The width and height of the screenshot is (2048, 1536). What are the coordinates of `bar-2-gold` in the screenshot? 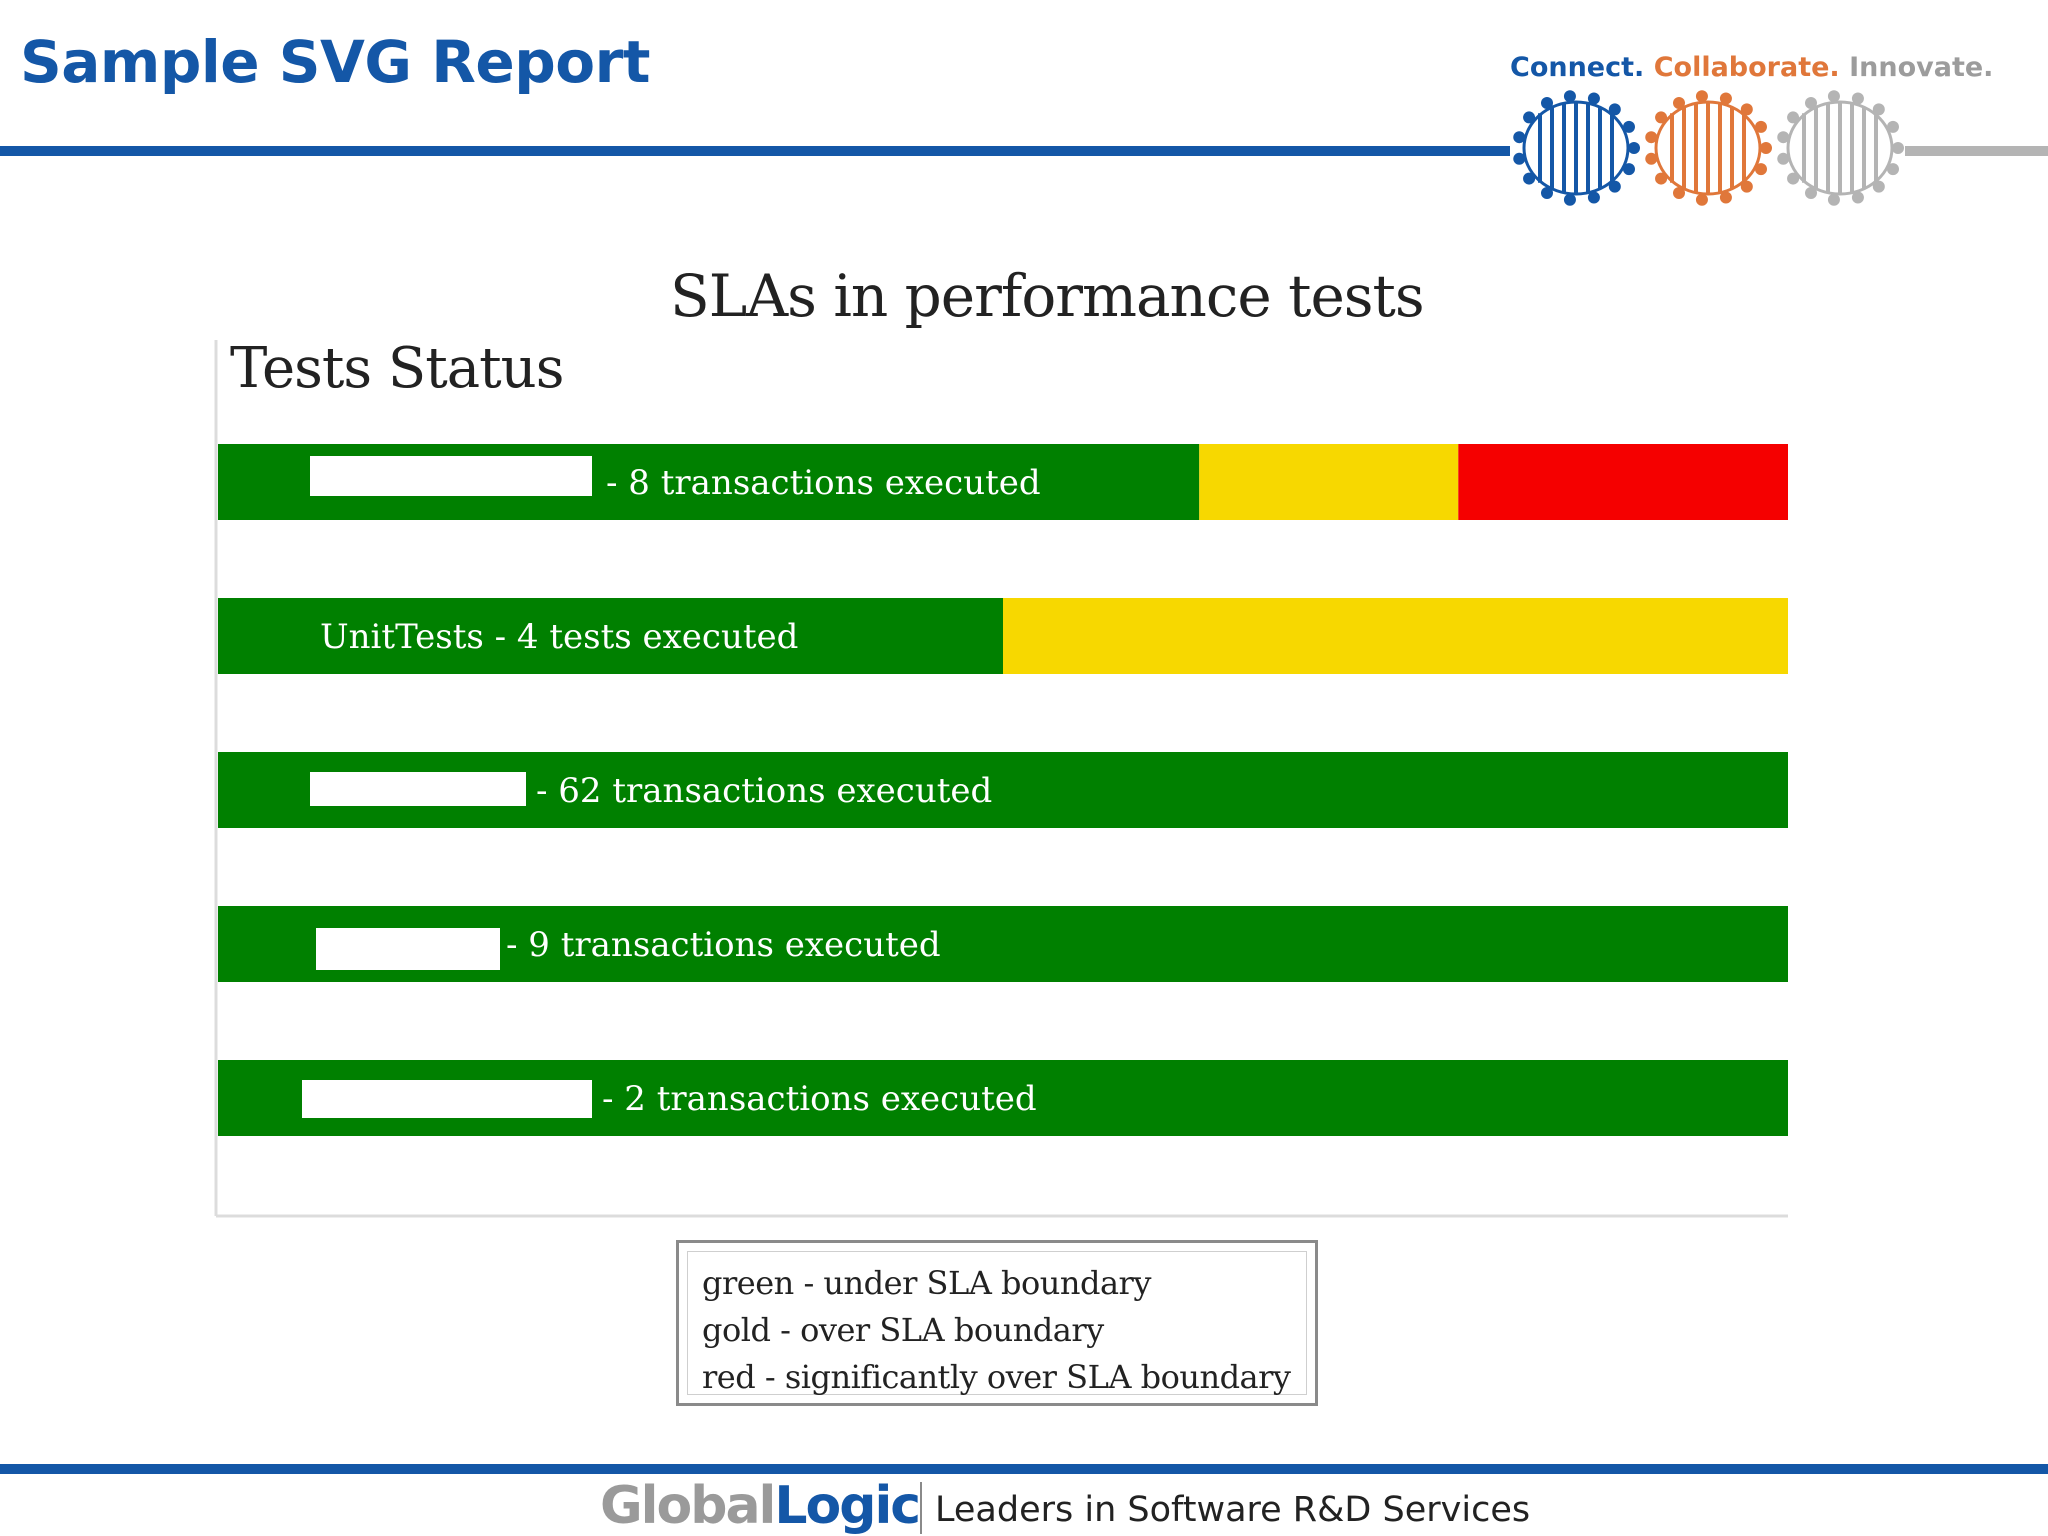 It's located at (1395, 636).